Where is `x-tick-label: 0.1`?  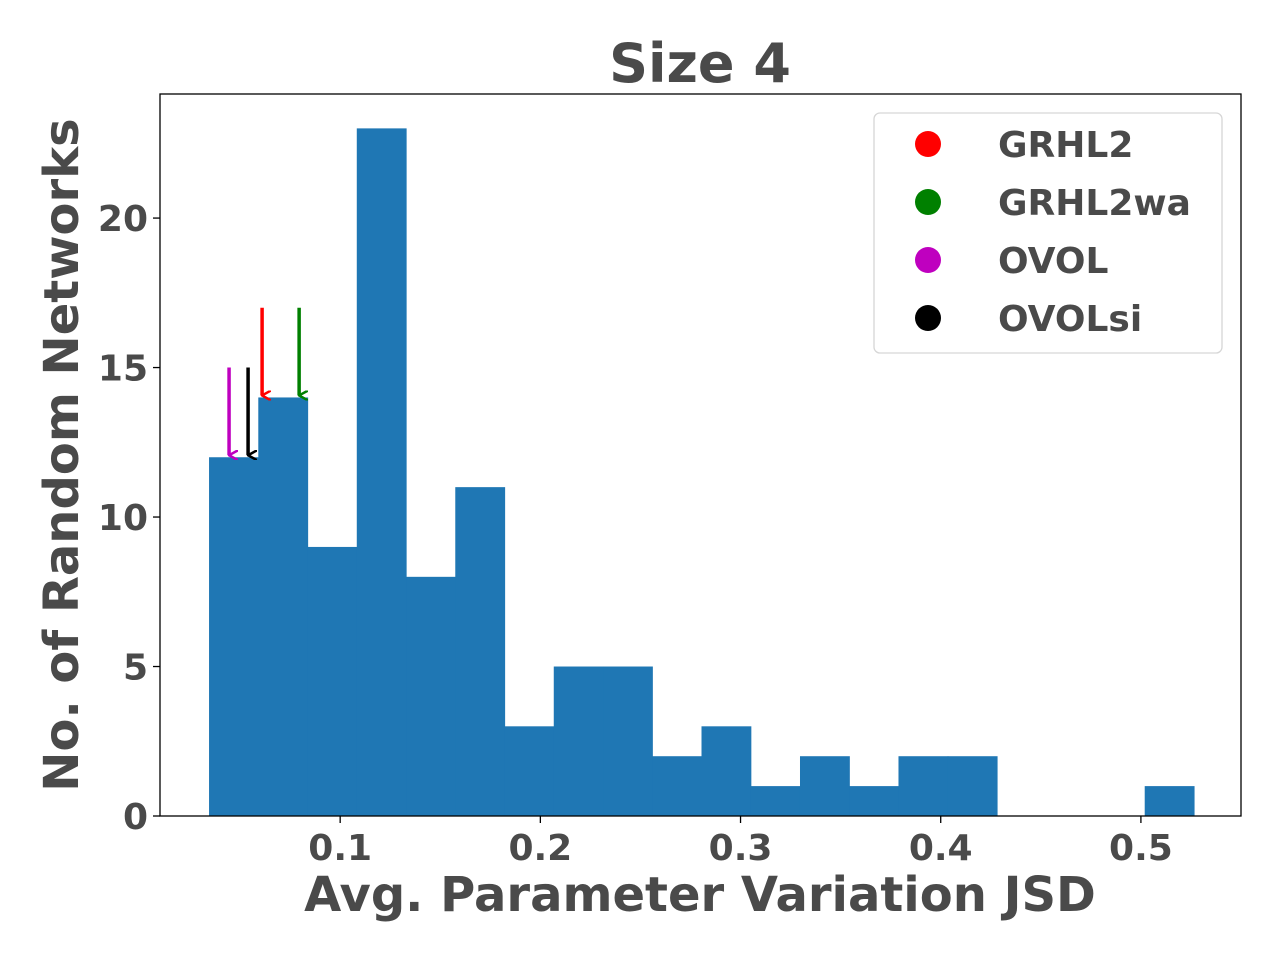 x-tick-label: 0.1 is located at coordinates (340, 848).